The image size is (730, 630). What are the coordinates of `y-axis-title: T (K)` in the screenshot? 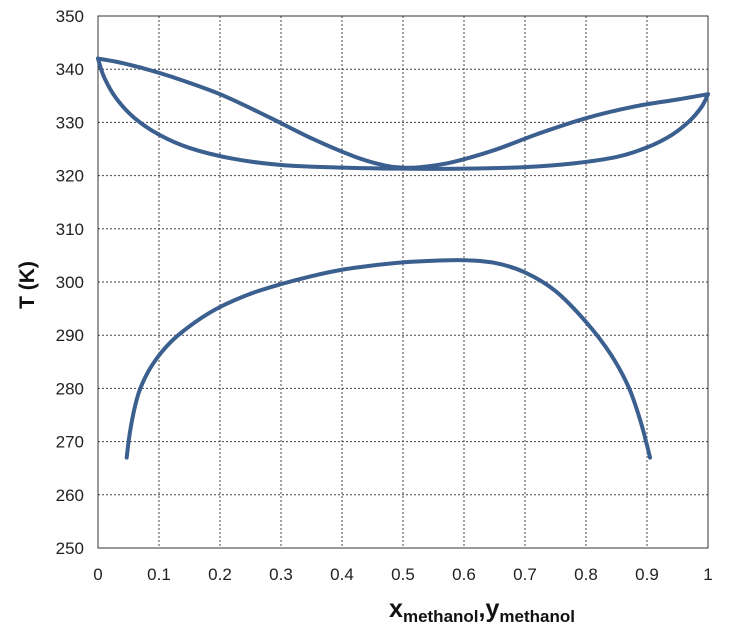 It's located at (27, 285).